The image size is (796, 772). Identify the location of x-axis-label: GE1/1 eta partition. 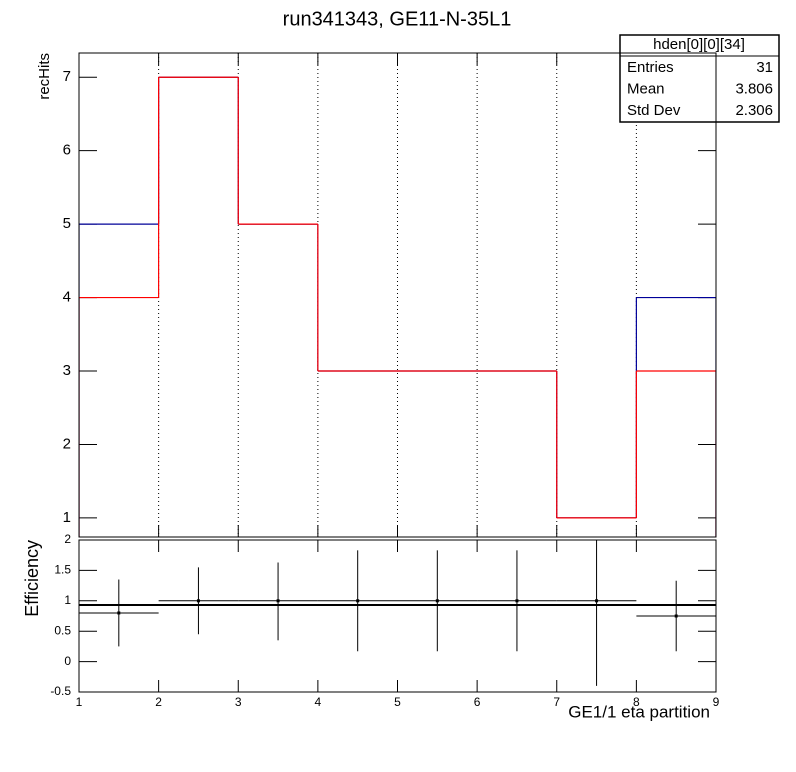
(639, 711).